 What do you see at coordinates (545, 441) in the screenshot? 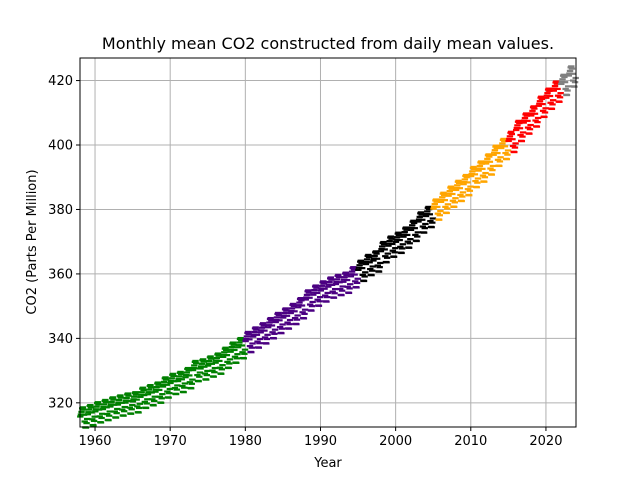
I see `x-tick-label: 2020` at bounding box center [545, 441].